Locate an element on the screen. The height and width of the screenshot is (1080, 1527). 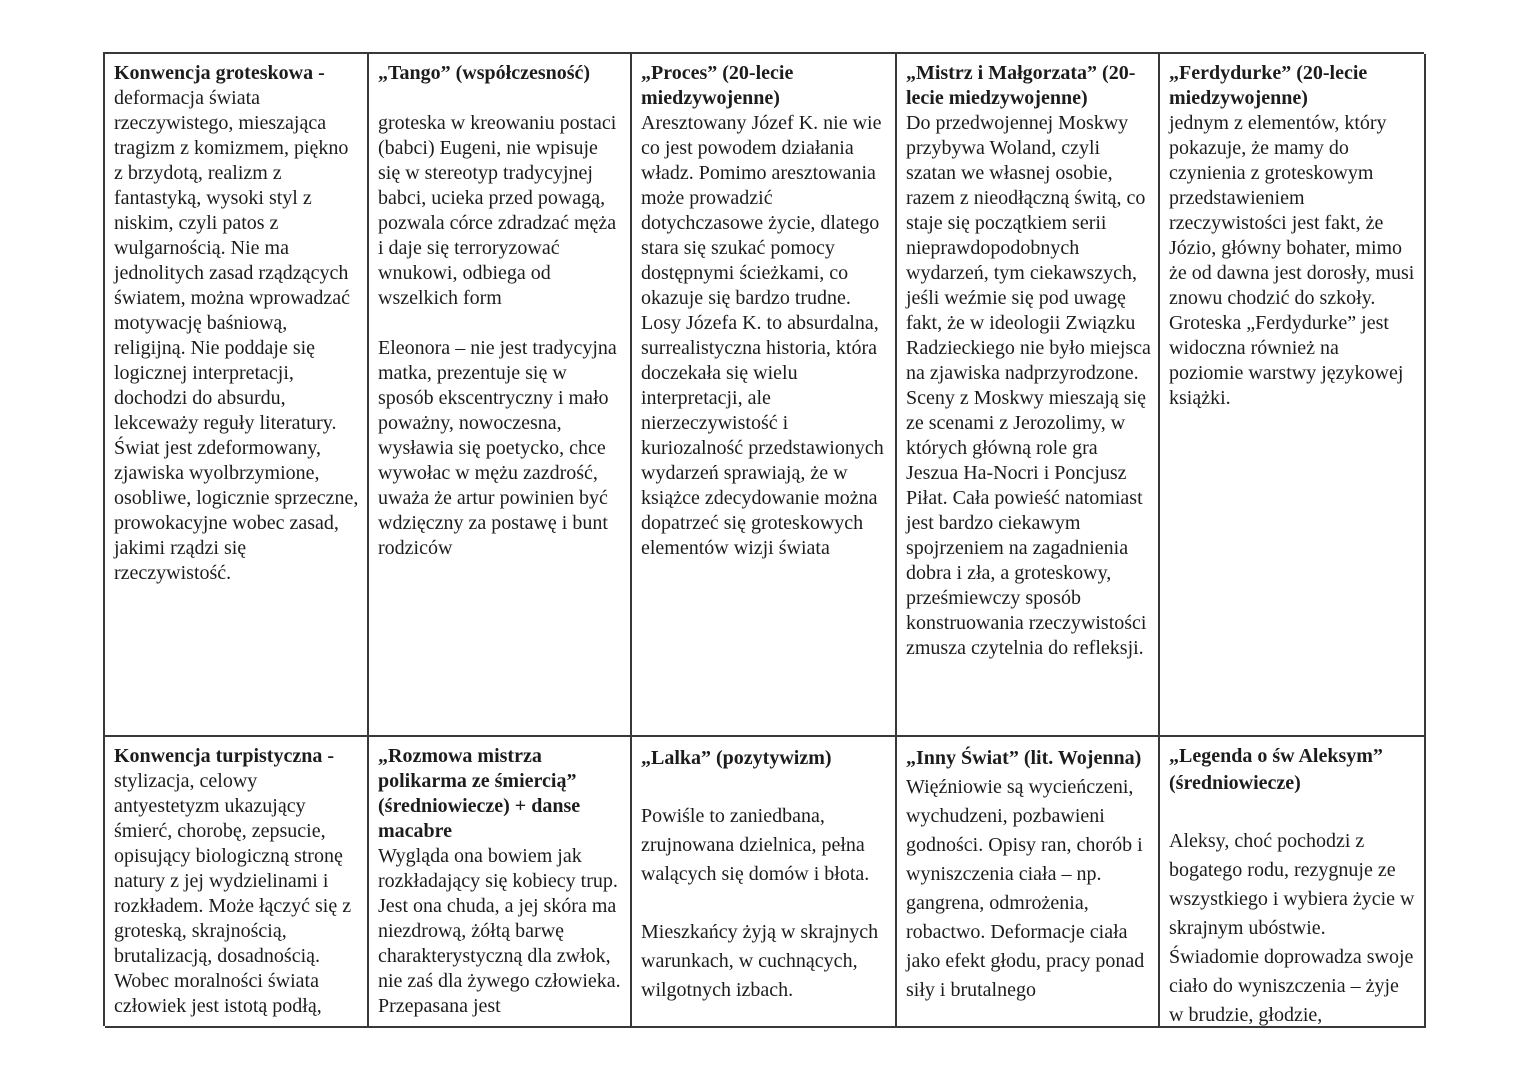
cell-title: Konwencja turpistyczna - is located at coordinates (224, 756).